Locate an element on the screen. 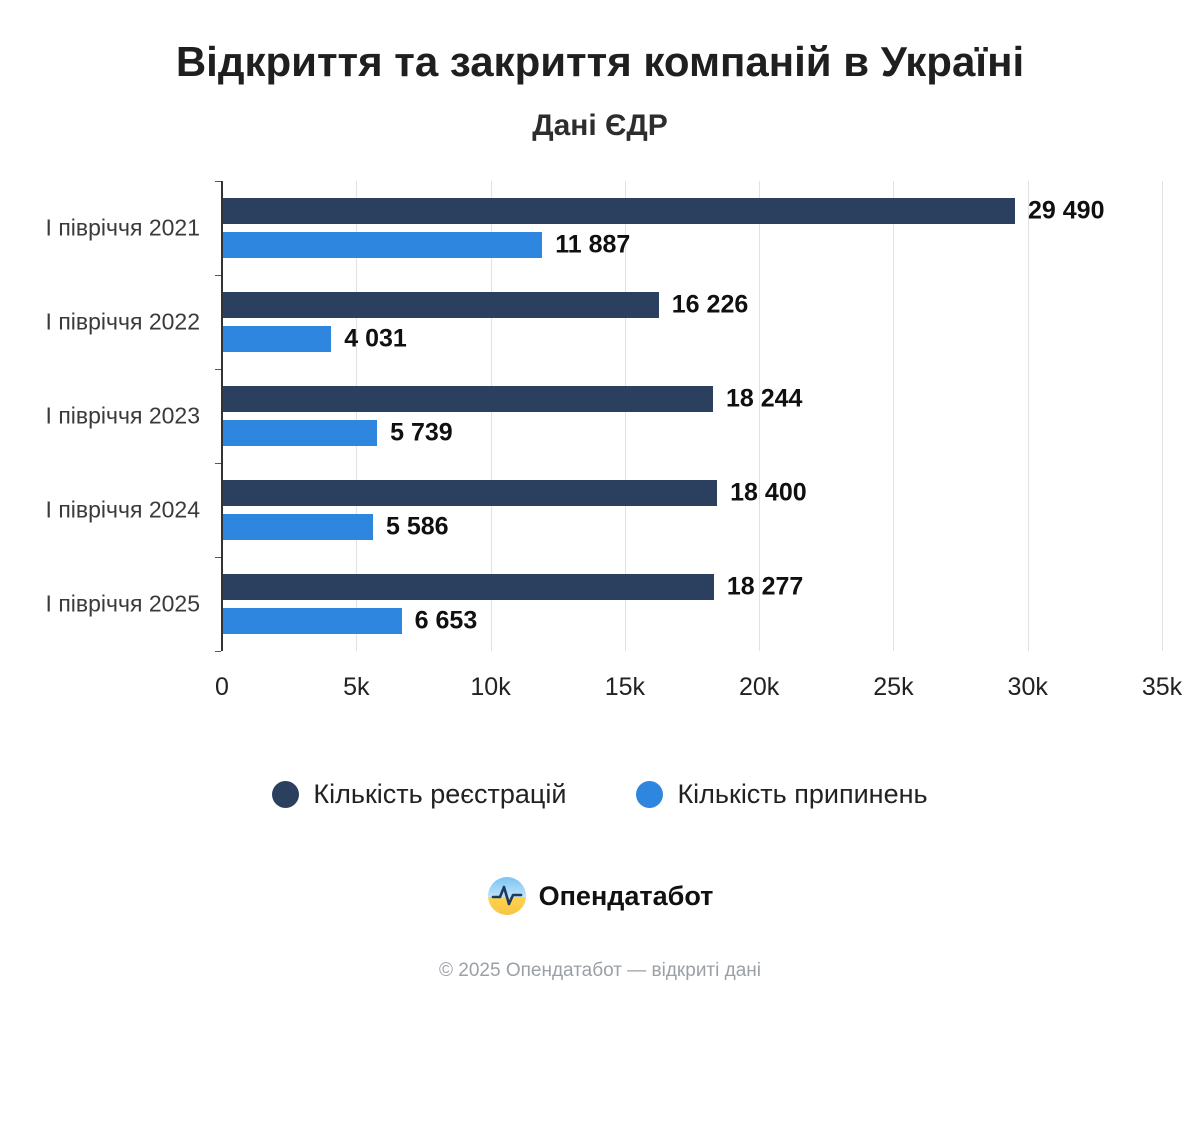 This screenshot has width=1200, height=1134. x-axis-tick-label: 25k is located at coordinates (893, 687).